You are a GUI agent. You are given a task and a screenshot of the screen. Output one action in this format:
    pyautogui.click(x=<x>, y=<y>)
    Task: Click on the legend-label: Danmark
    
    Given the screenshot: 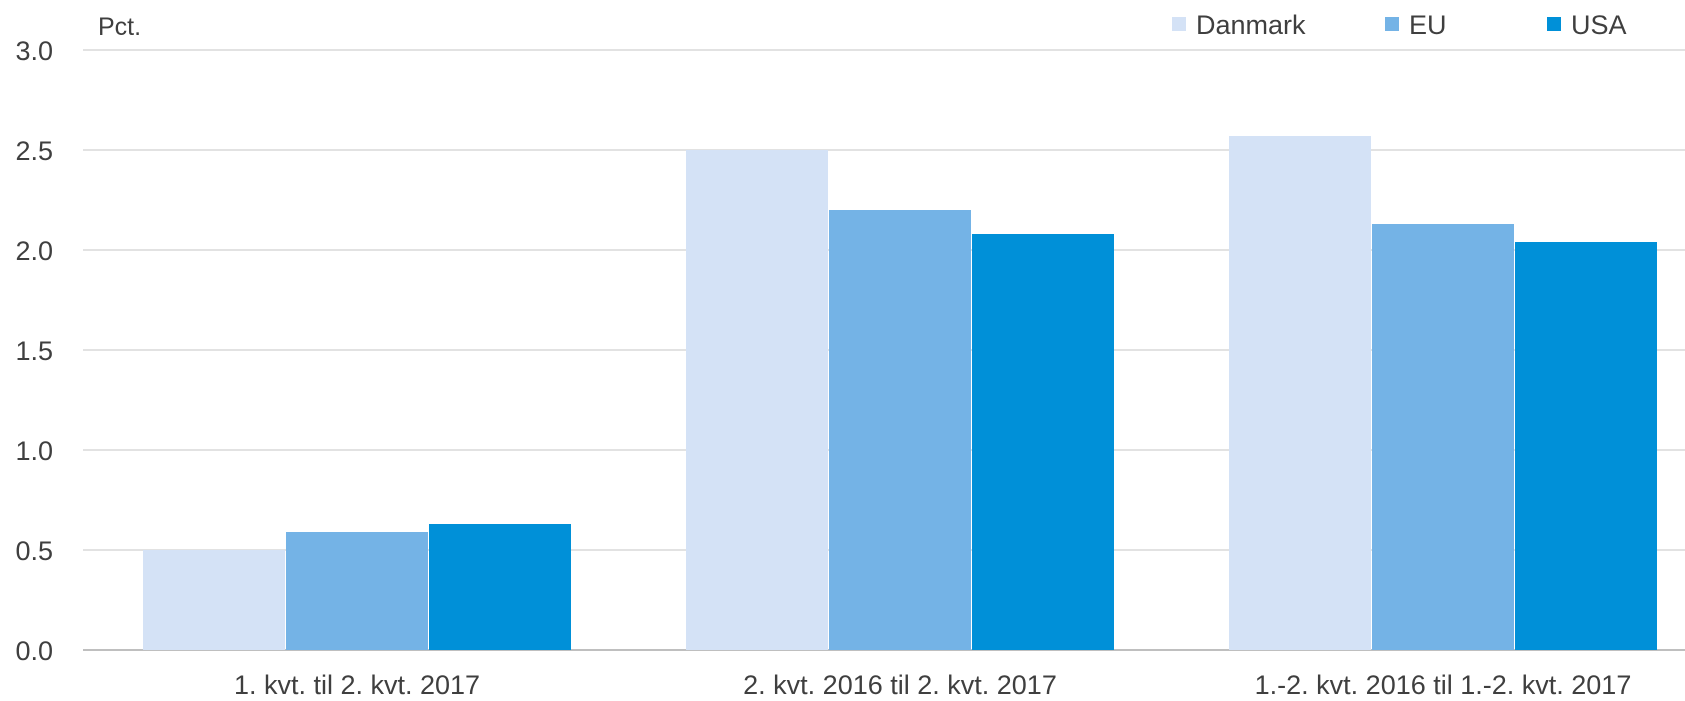 What is the action you would take?
    pyautogui.click(x=1251, y=25)
    